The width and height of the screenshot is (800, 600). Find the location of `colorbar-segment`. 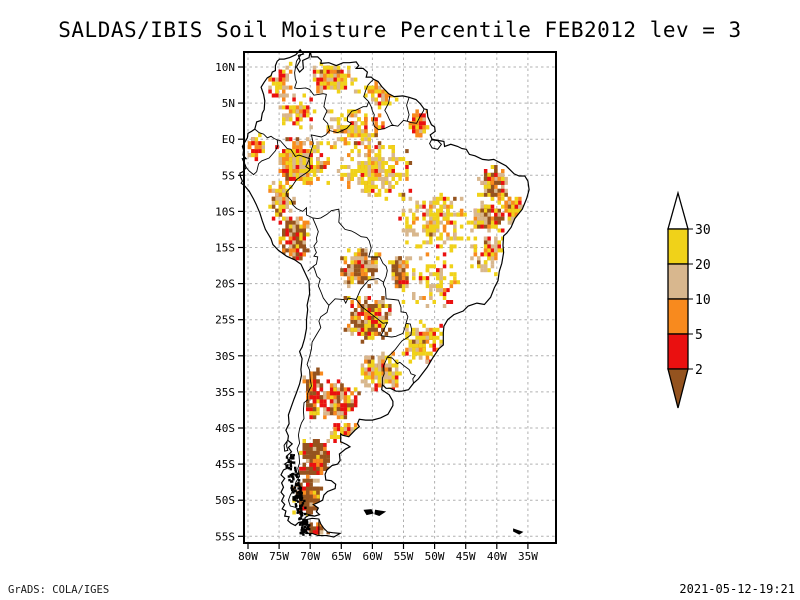

colorbar-segment is located at coordinates (678, 316).